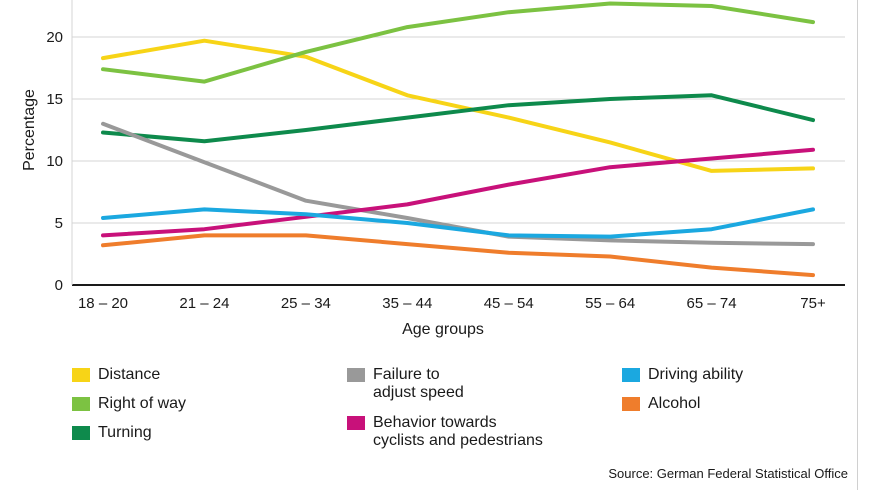 The width and height of the screenshot is (870, 490). What do you see at coordinates (509, 303) in the screenshot?
I see `x-tick-label: 45 – 54` at bounding box center [509, 303].